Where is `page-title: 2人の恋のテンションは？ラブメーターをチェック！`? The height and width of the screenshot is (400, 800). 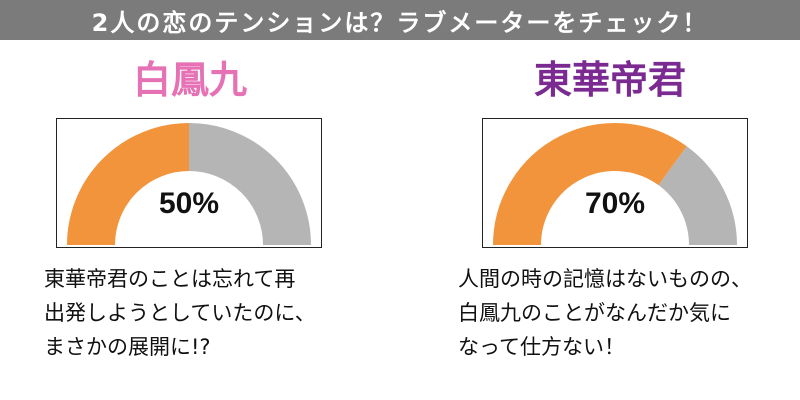 page-title: 2人の恋のテンションは？ラブメーターをチェック！ is located at coordinates (400, 22).